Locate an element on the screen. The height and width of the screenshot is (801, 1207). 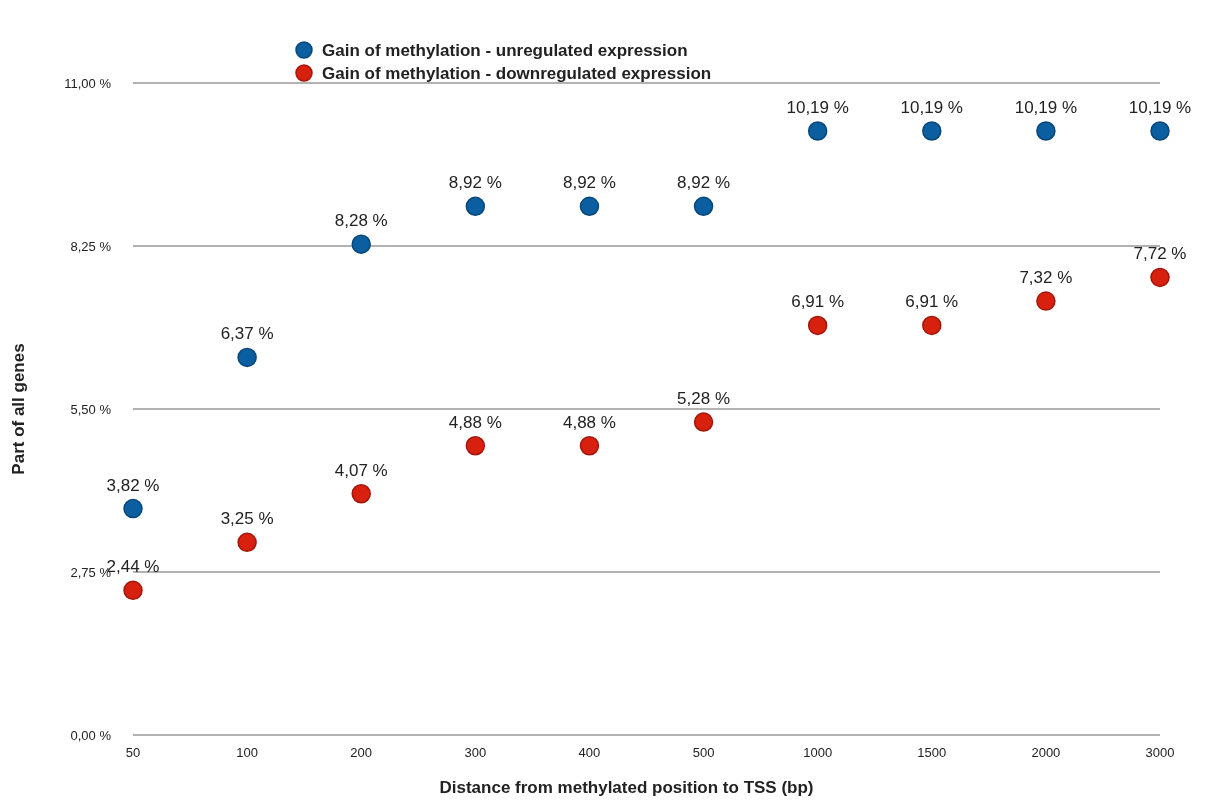
x-tick-label: 1500 is located at coordinates (932, 752).